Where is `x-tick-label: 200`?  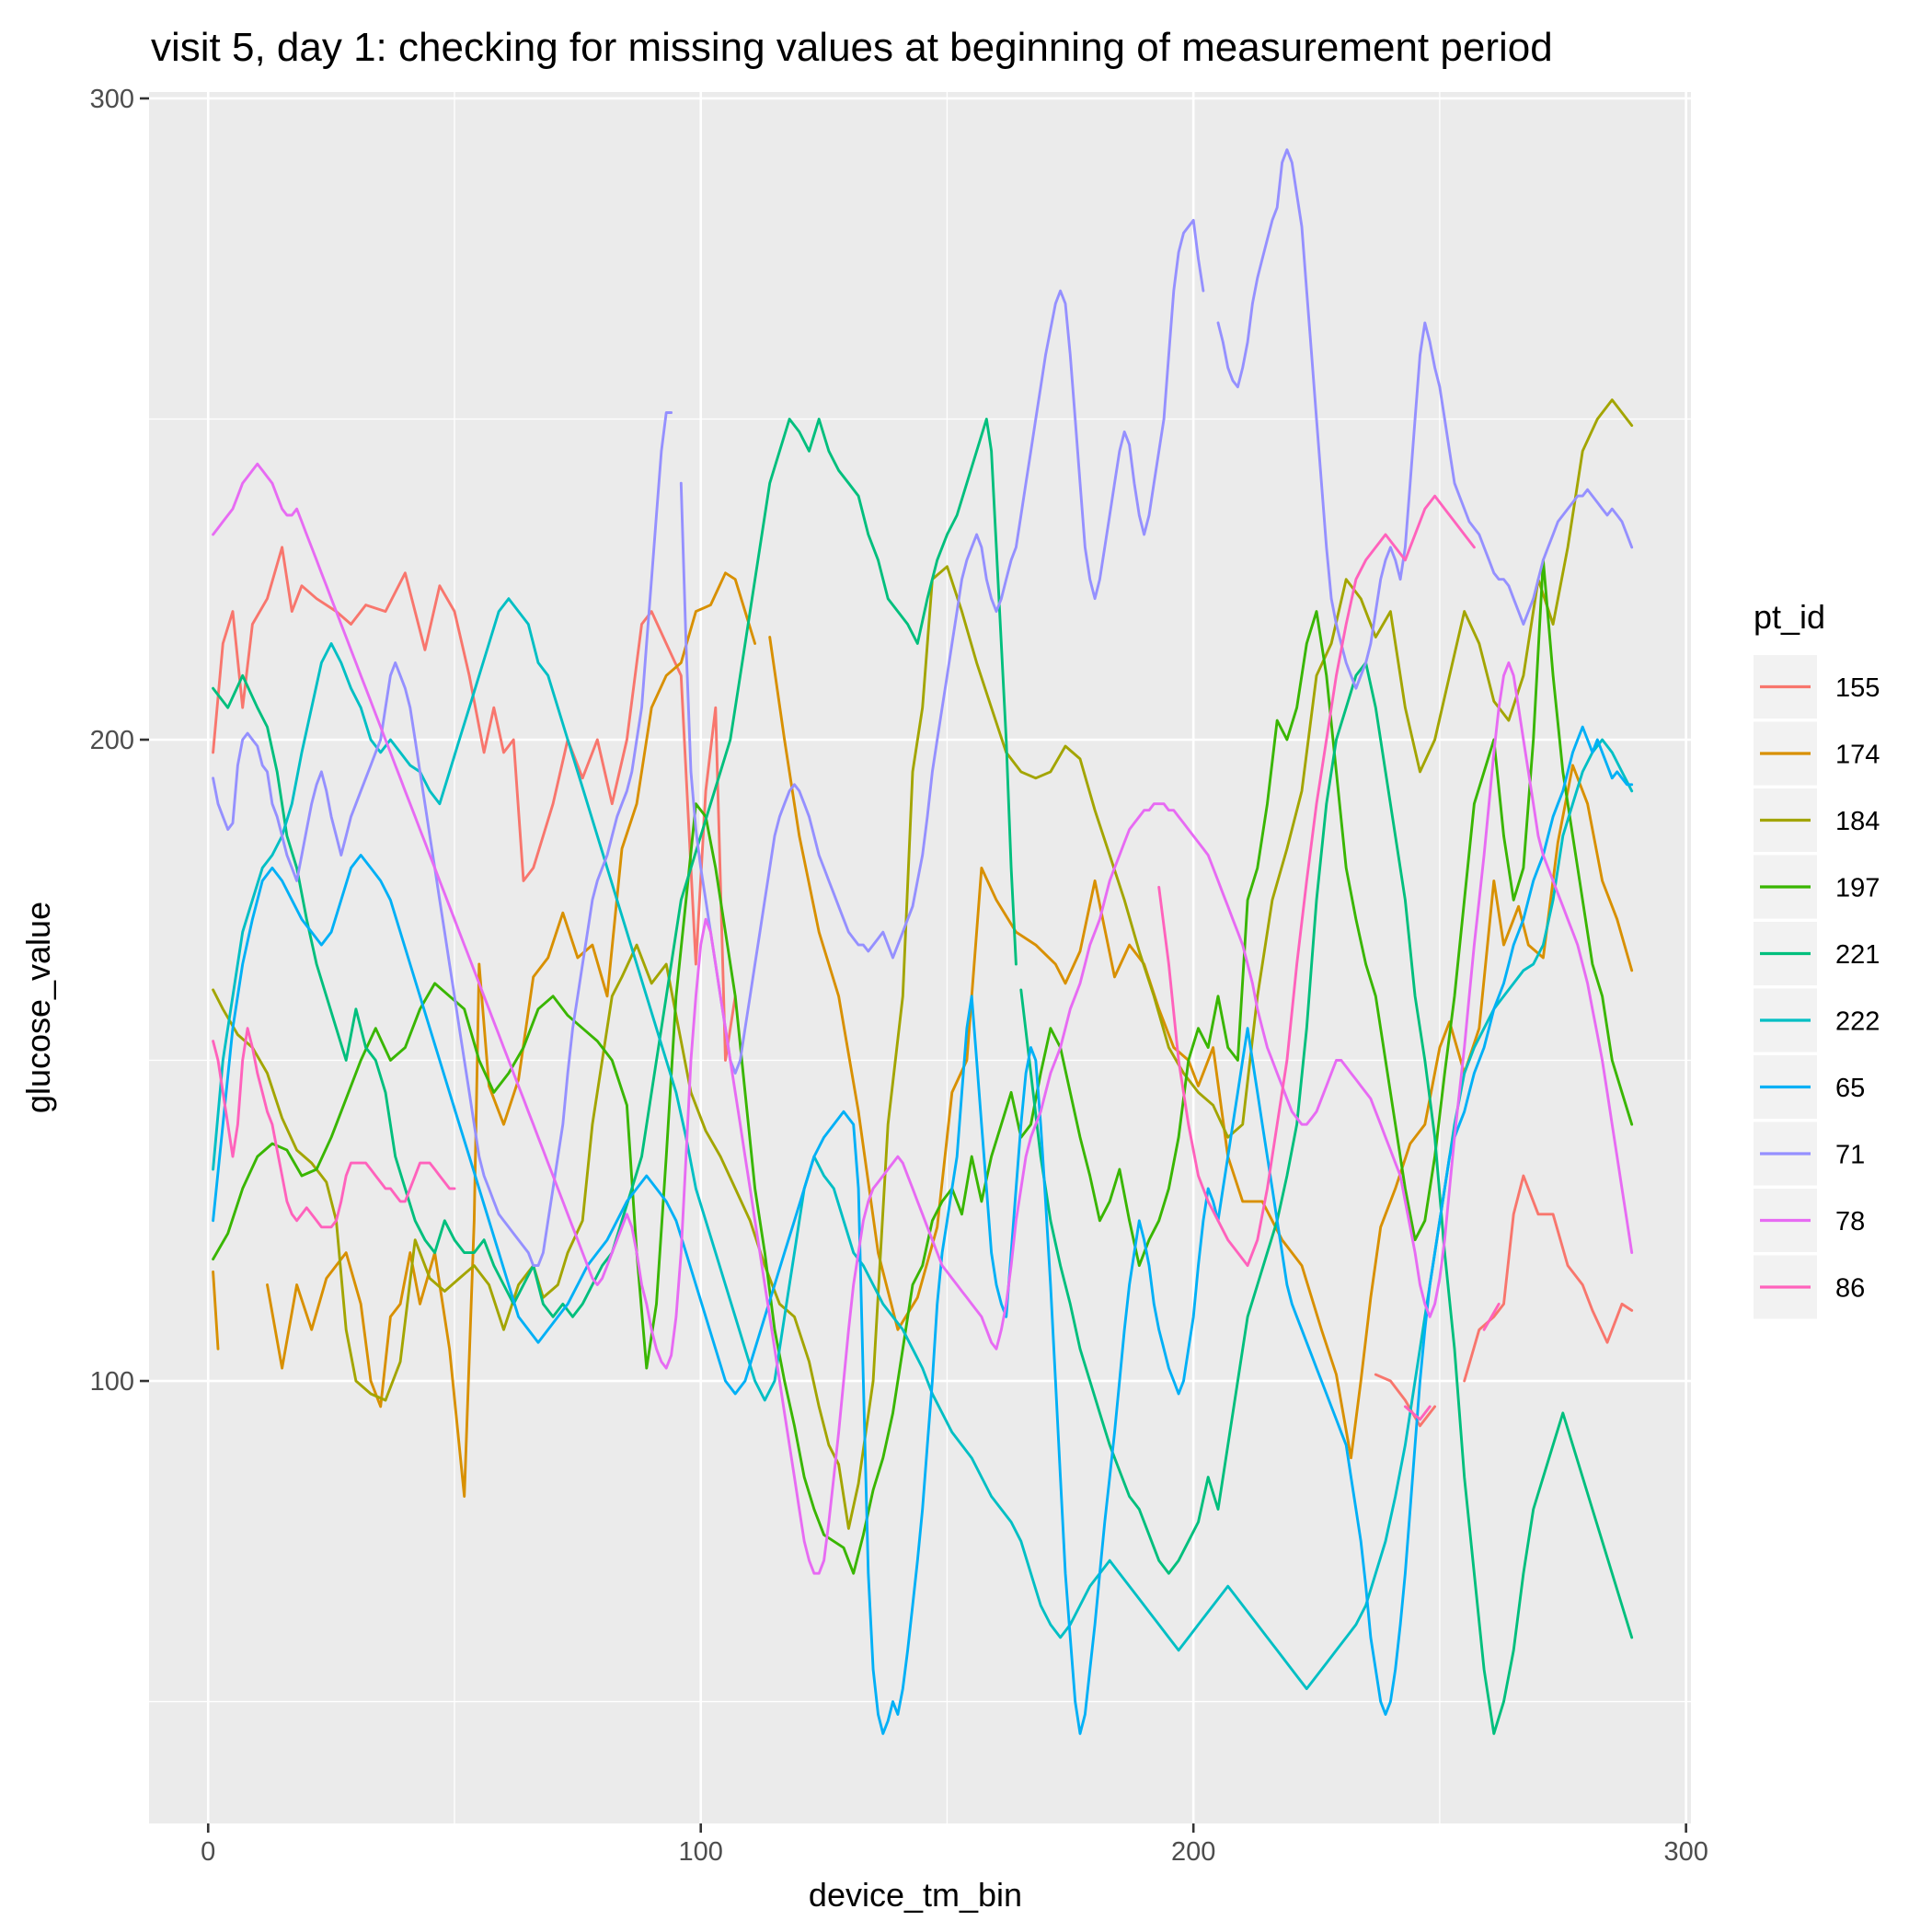
x-tick-label: 200 is located at coordinates (1193, 1852).